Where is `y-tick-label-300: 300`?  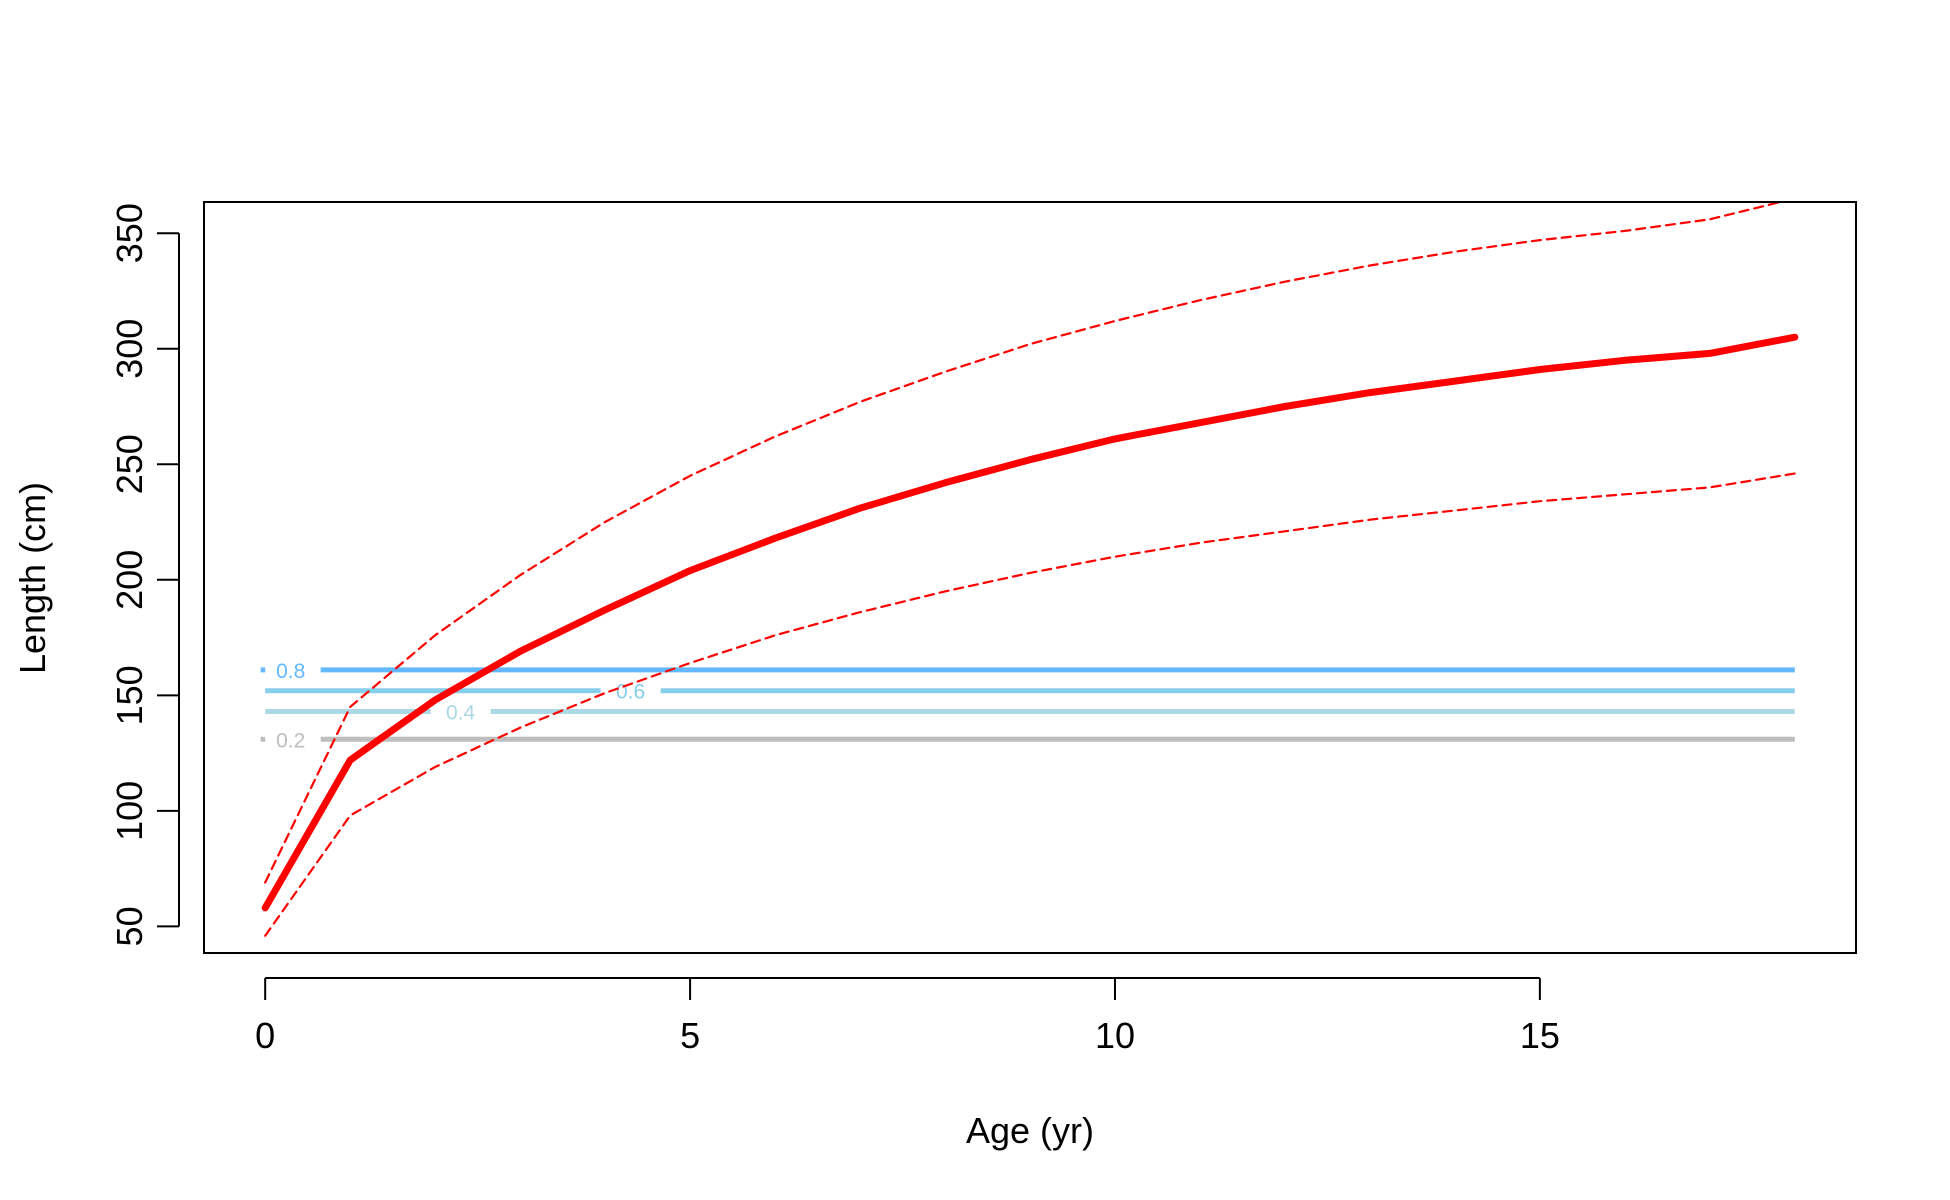 y-tick-label-300: 300 is located at coordinates (129, 349).